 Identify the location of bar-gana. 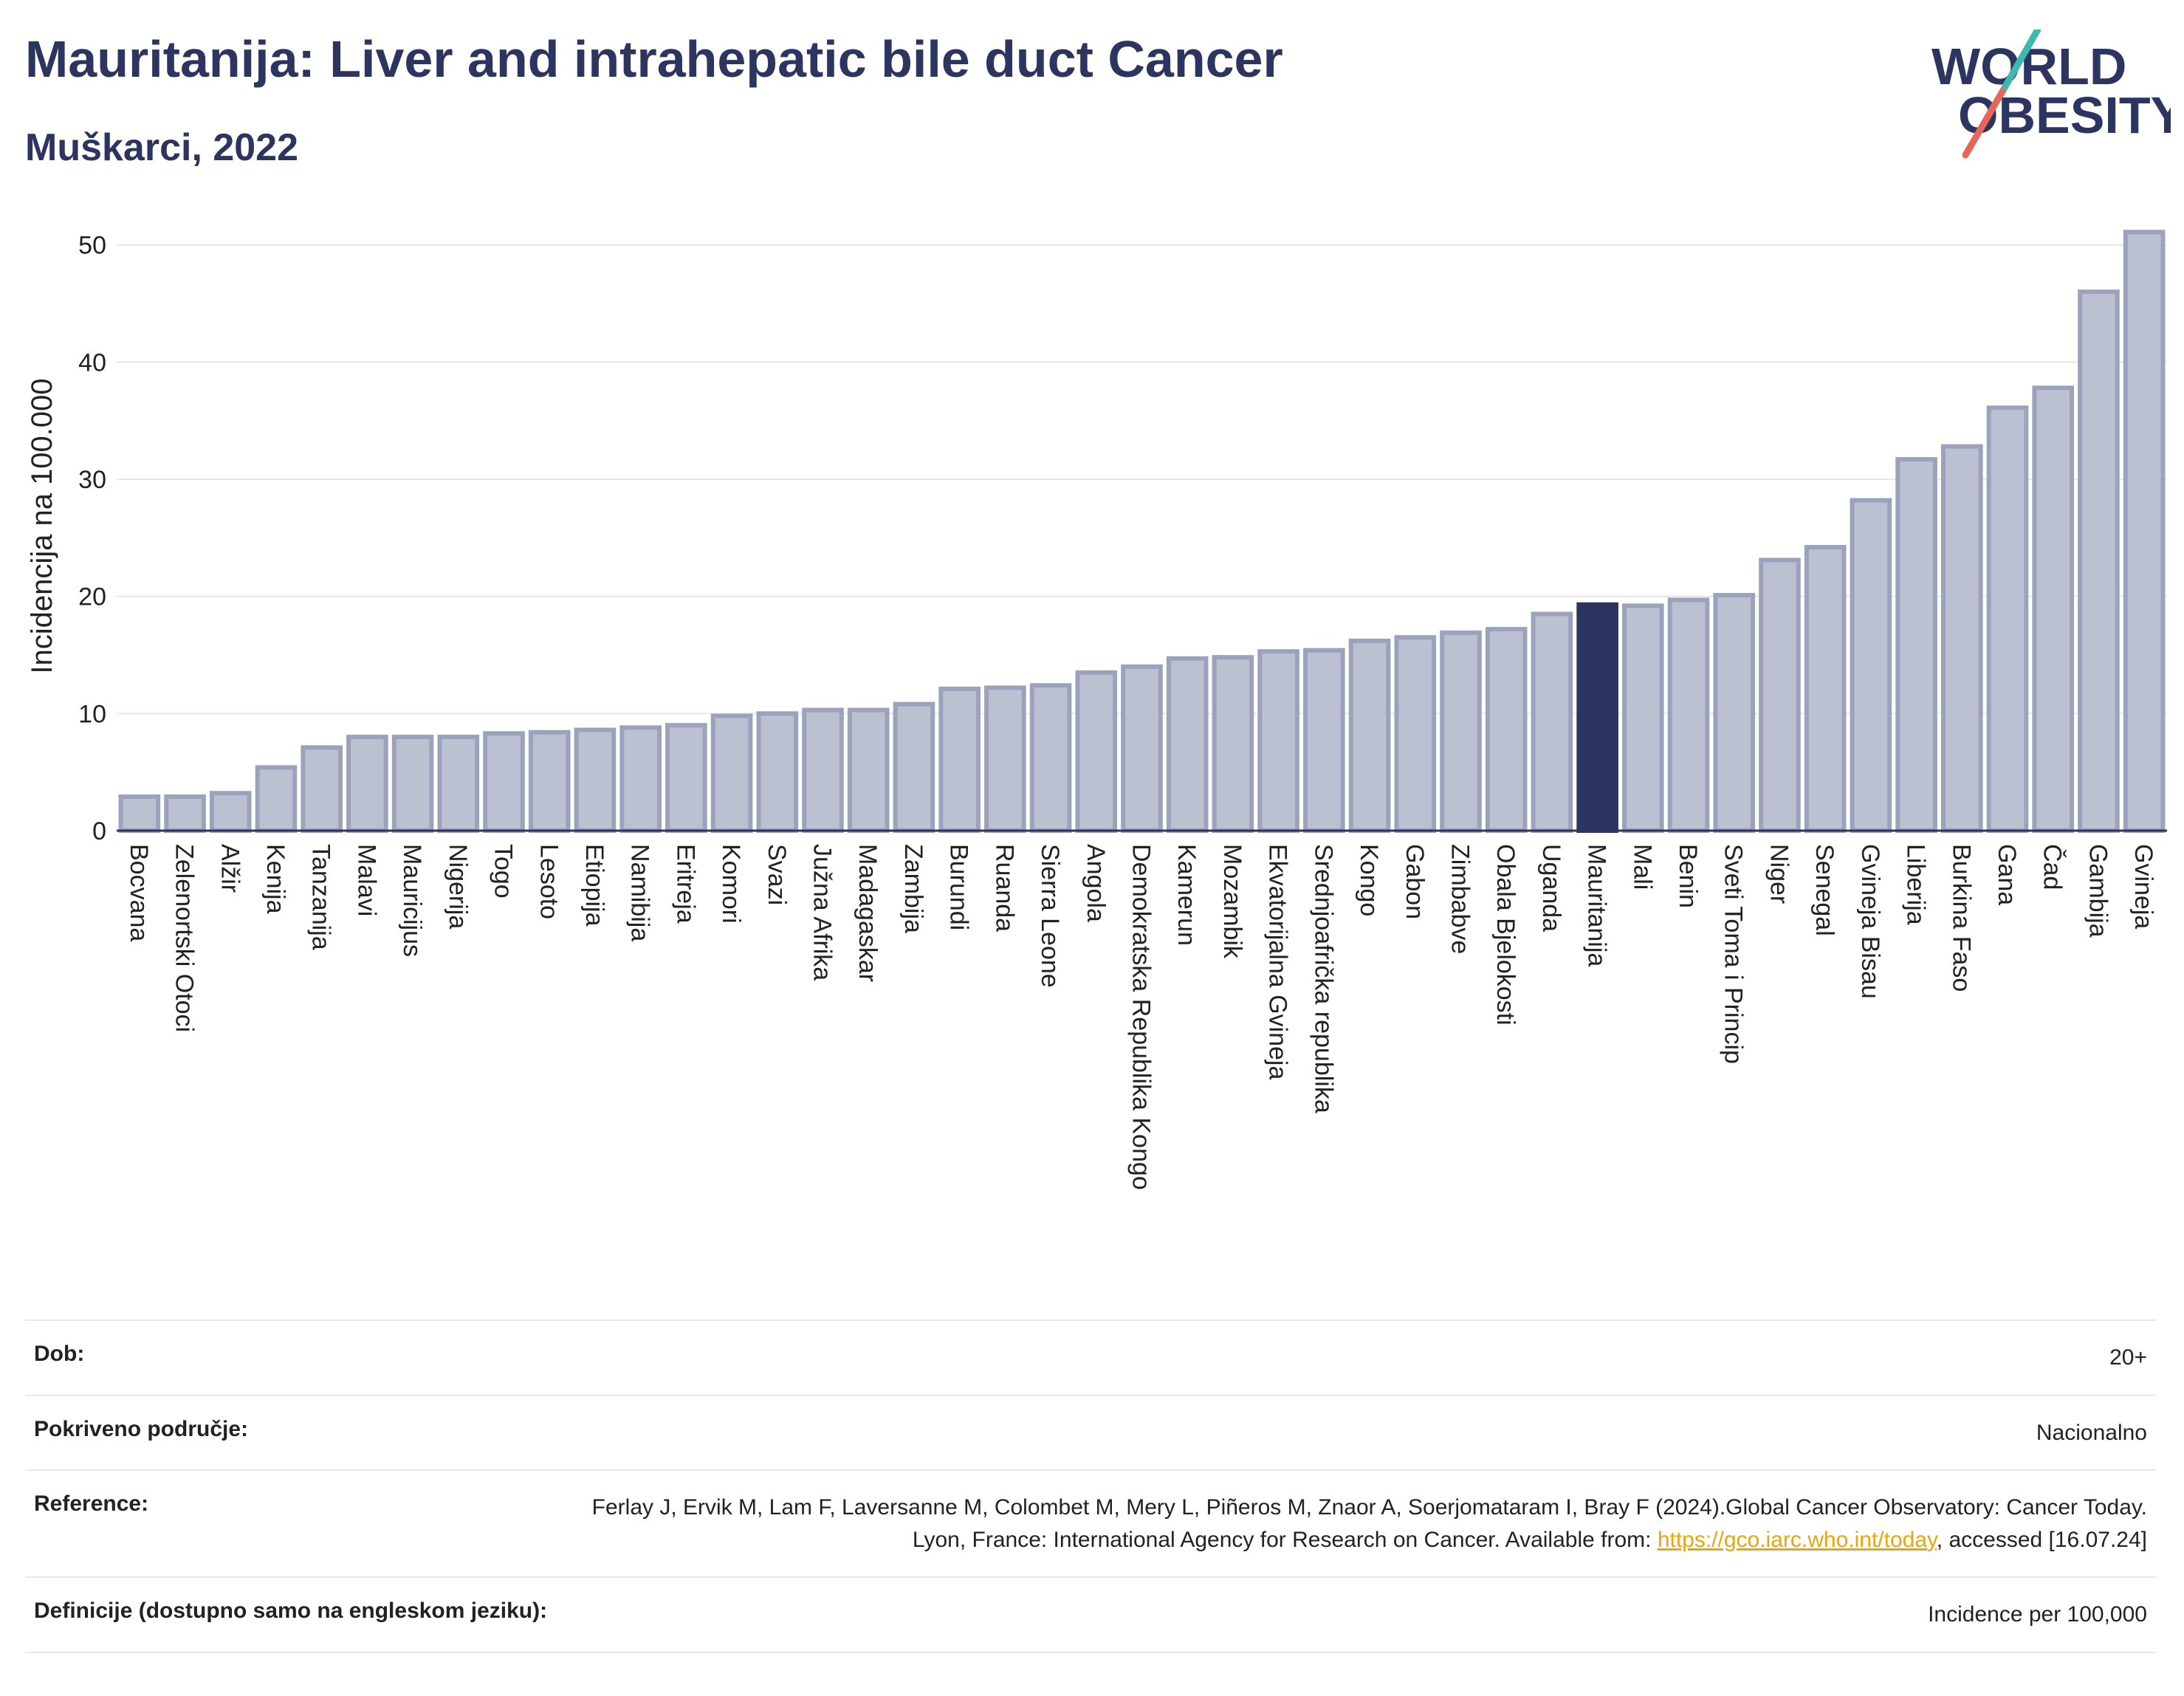
(2008, 619).